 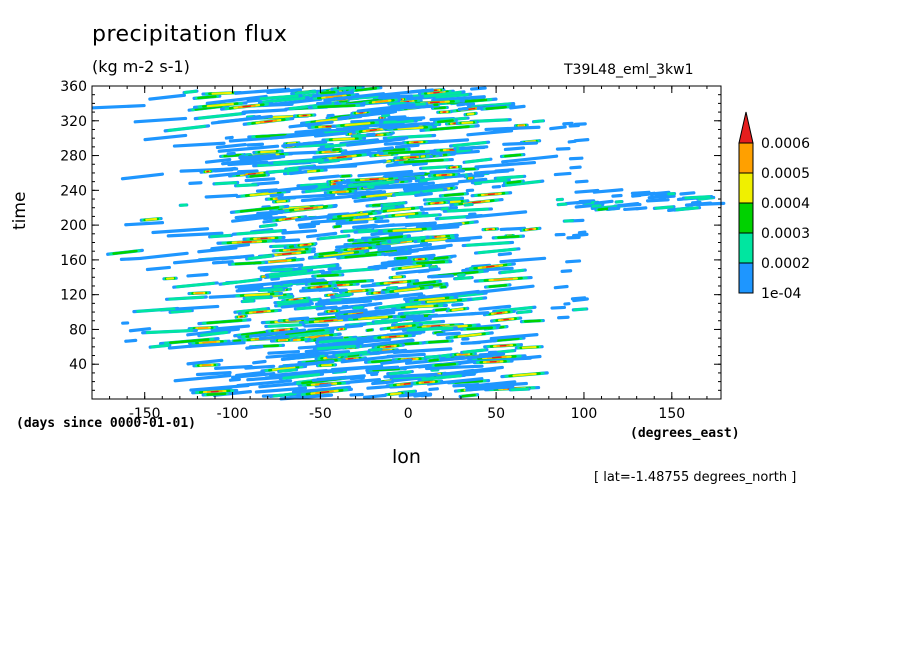 I want to click on latitude-annotation: [ lat=-1.48755 degrees_north ], so click(x=695, y=477).